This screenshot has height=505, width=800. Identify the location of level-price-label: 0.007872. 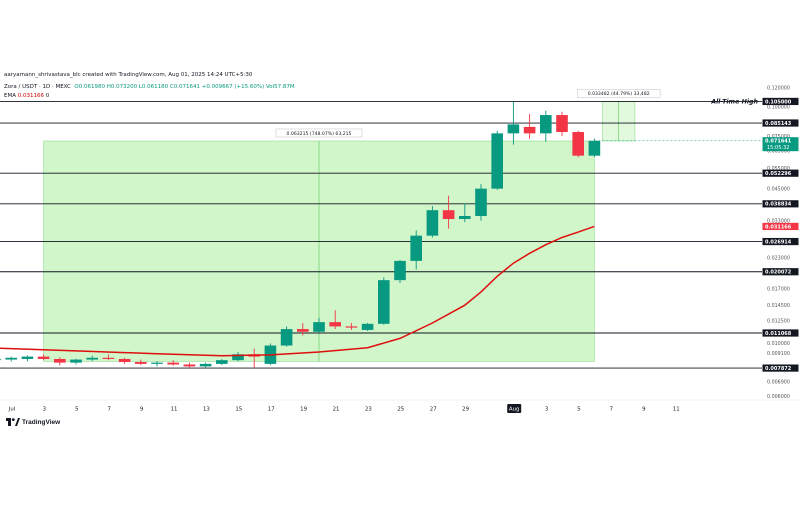
(778, 369).